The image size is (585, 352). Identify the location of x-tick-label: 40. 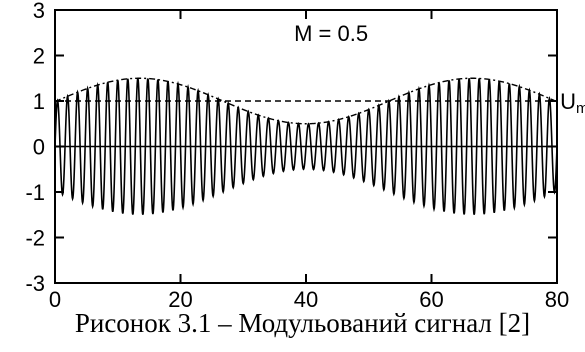
(306, 298).